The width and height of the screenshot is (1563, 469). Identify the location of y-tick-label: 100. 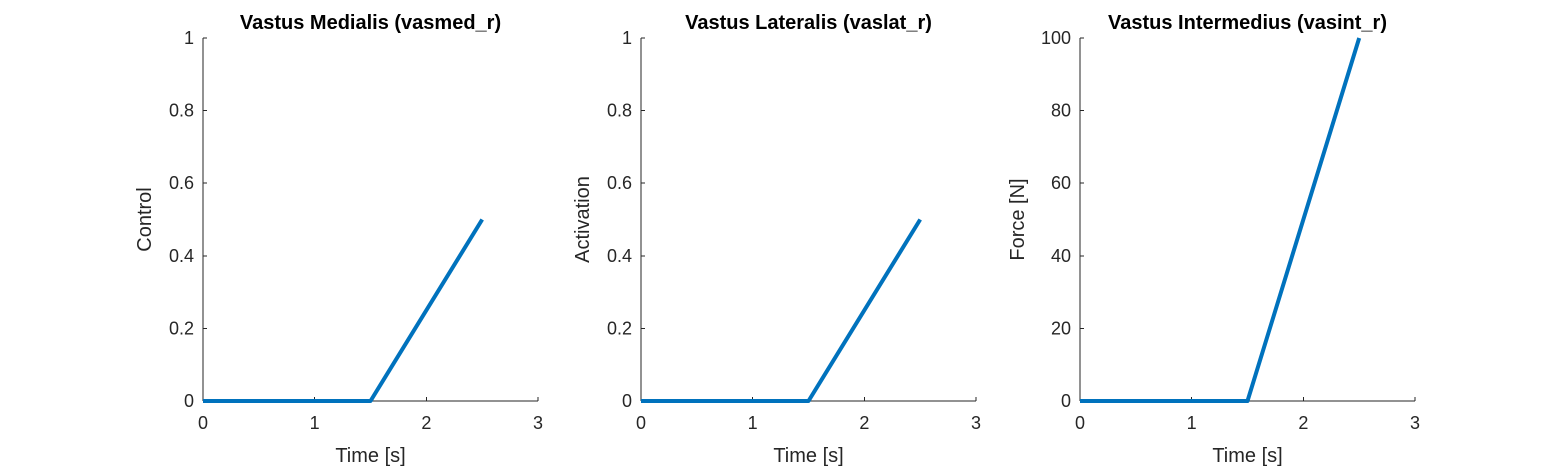
(1056, 38).